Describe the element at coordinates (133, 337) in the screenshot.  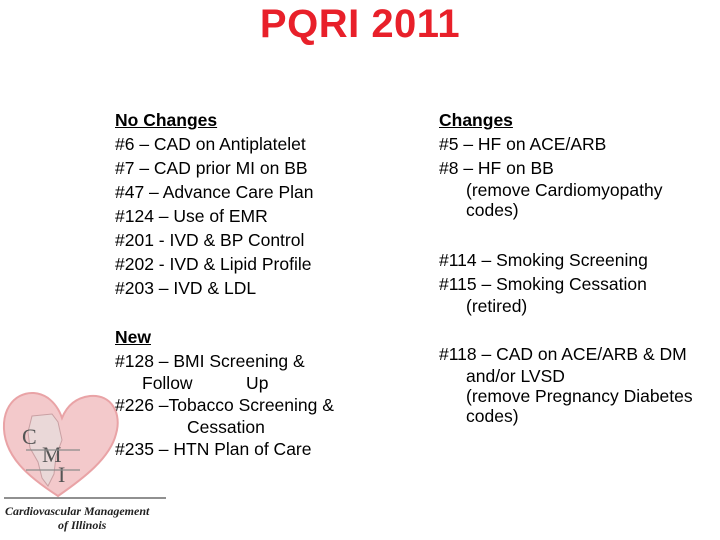
I see `new-heading: New` at that location.